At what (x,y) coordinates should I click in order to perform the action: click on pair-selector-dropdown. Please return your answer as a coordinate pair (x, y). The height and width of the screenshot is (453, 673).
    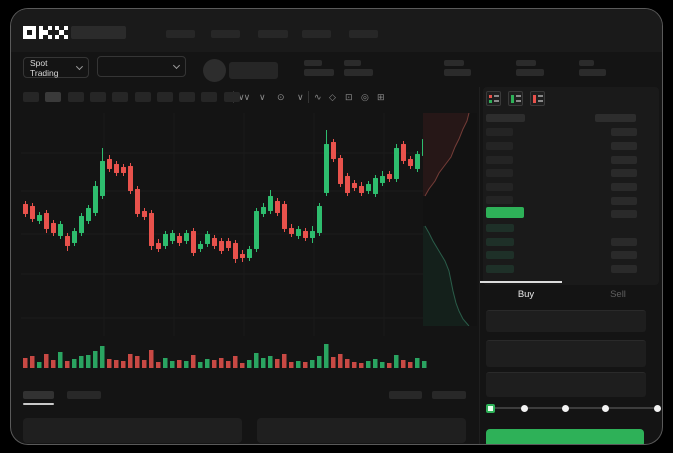
    Looking at the image, I should click on (141, 66).